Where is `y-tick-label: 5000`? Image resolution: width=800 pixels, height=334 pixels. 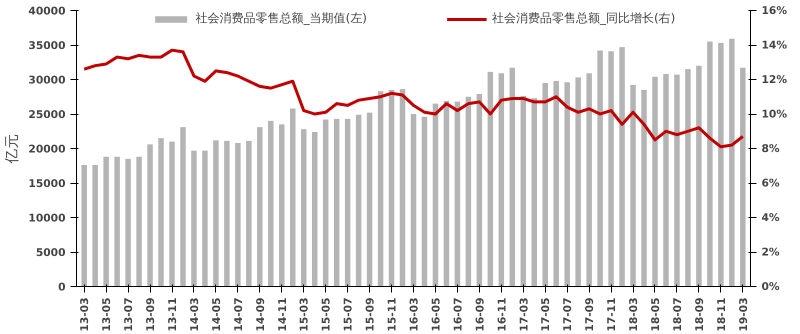
y-tick-label: 5000 is located at coordinates (51, 252).